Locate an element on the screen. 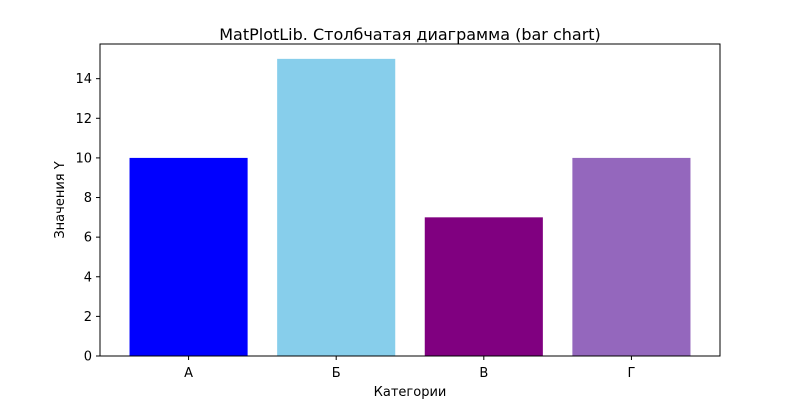 The width and height of the screenshot is (800, 400). y-tick-label: 14 is located at coordinates (83, 79).